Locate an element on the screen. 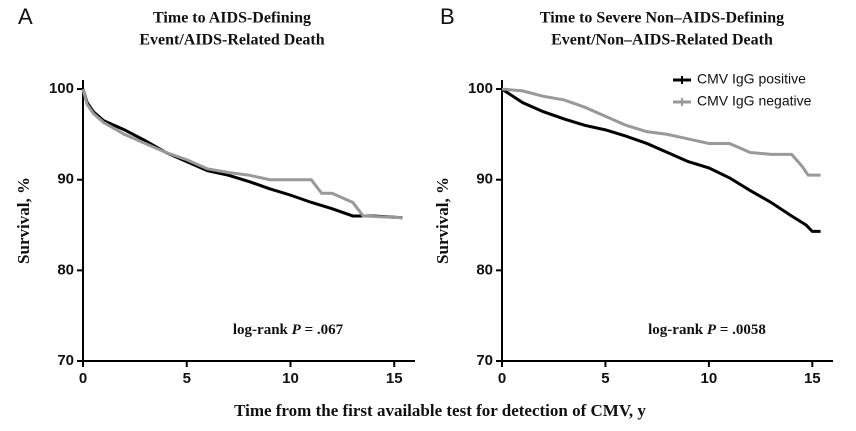 The image size is (856, 431). chart-title: Time to Severe Non–AIDS-Defining is located at coordinates (662, 18).